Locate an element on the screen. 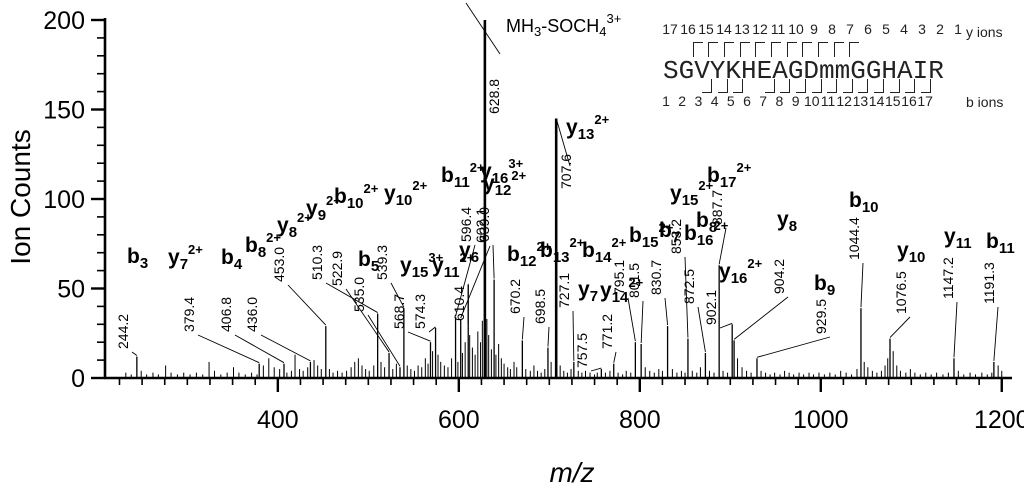 Image resolution: width=1024 pixels, height=490 pixels. ion-assignment-label: y102+ is located at coordinates (406, 193).